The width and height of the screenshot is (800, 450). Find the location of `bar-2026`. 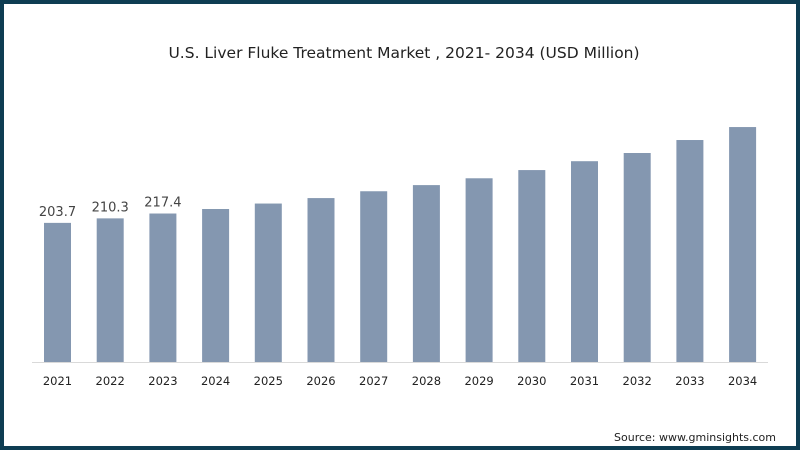

bar-2026 is located at coordinates (321, 280).